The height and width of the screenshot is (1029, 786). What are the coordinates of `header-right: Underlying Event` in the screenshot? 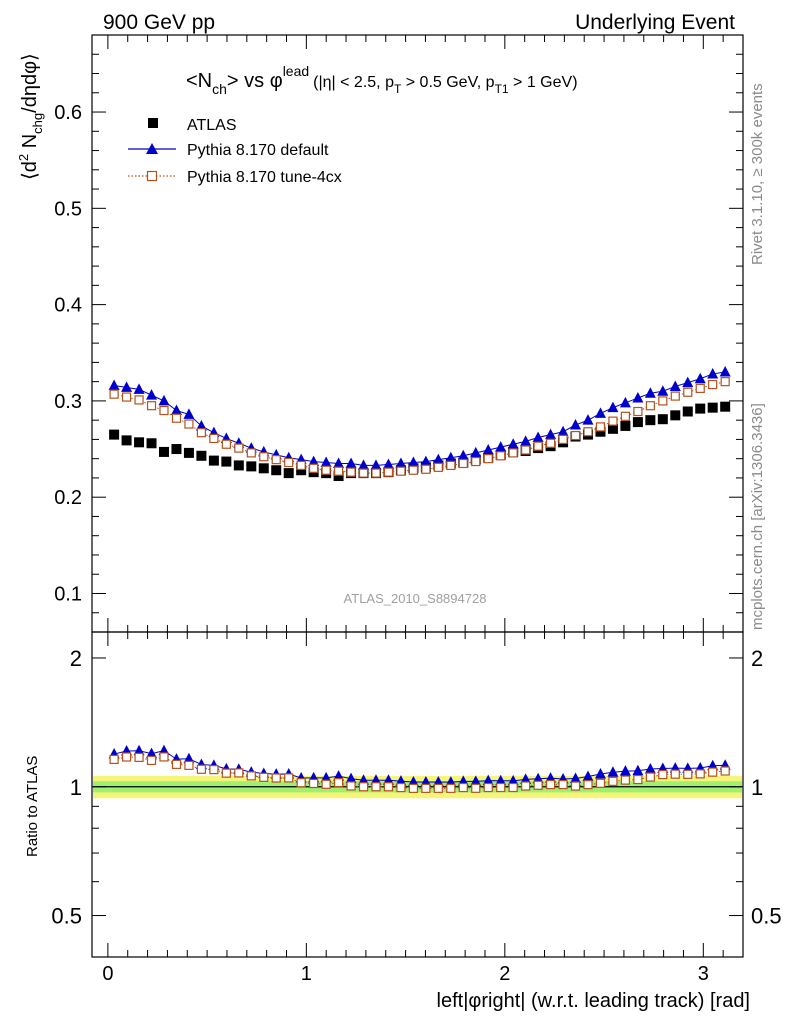 It's located at (655, 22).